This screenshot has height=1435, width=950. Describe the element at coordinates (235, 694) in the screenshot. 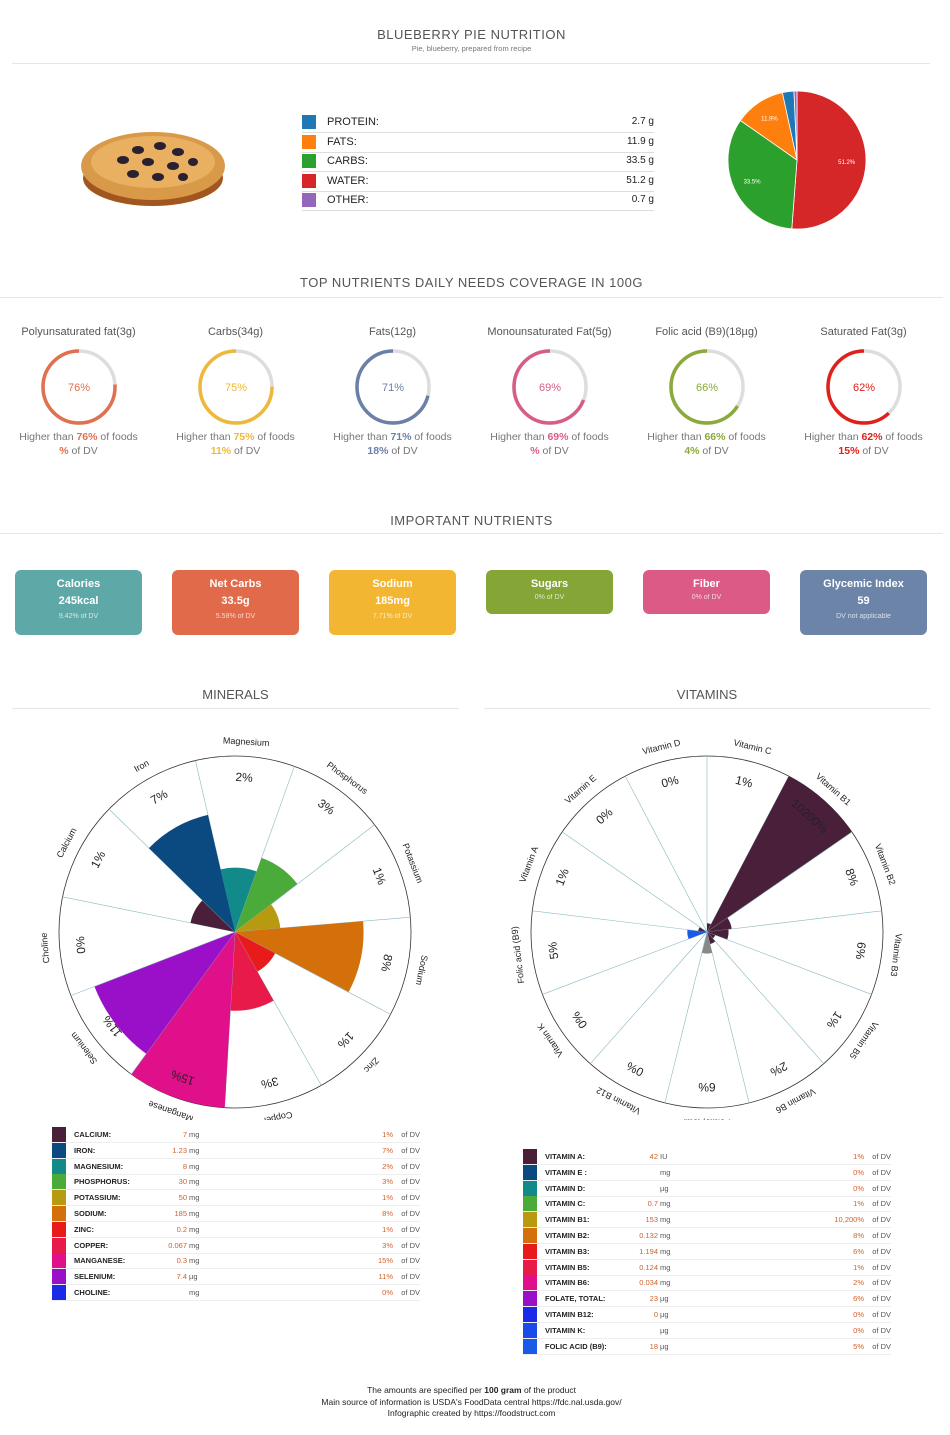

I see `minerals-title: MINERALS` at that location.